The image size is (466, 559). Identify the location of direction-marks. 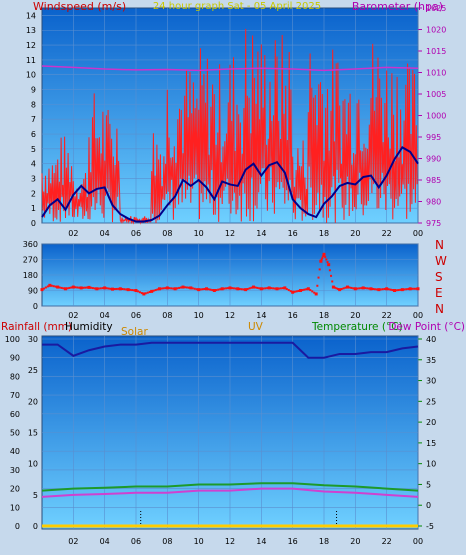
(230, 274).